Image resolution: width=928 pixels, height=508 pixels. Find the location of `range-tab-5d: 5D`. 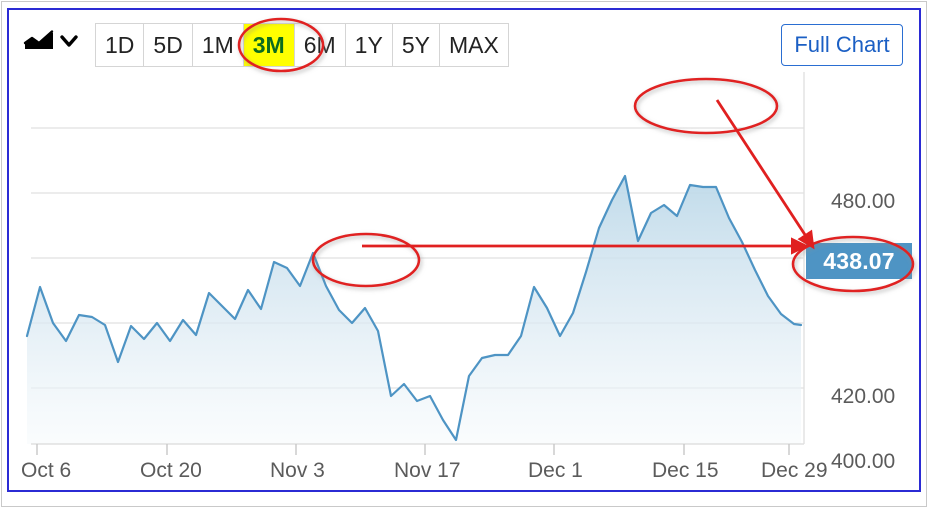

range-tab-5d: 5D is located at coordinates (168, 45).